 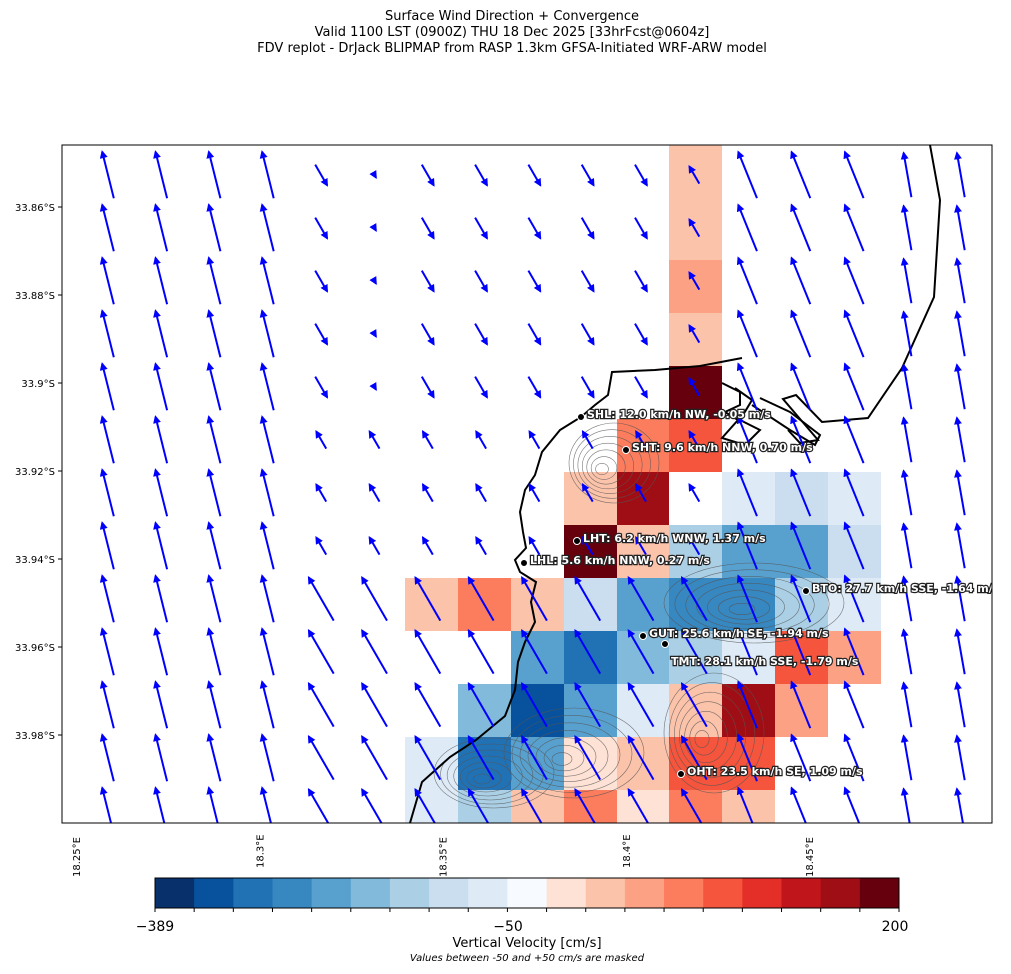 What do you see at coordinates (527, 943) in the screenshot?
I see `colorbar-label: Vertical Velocity [cm/s]` at bounding box center [527, 943].